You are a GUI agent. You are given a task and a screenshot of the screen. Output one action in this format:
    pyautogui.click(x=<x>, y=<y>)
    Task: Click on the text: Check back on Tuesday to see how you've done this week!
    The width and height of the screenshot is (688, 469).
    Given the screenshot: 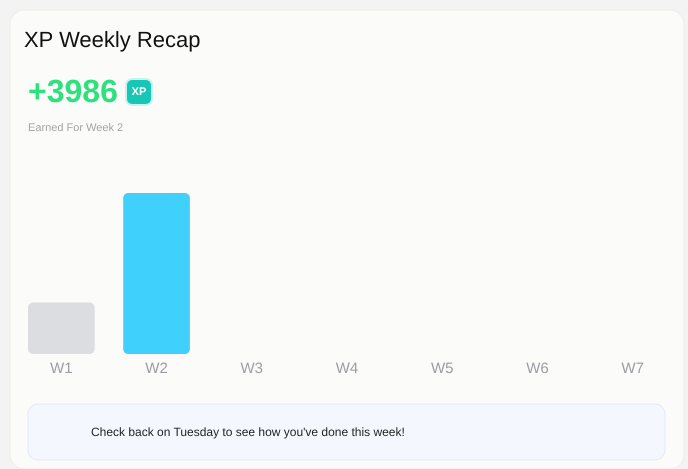 What is the action you would take?
    pyautogui.click(x=248, y=432)
    